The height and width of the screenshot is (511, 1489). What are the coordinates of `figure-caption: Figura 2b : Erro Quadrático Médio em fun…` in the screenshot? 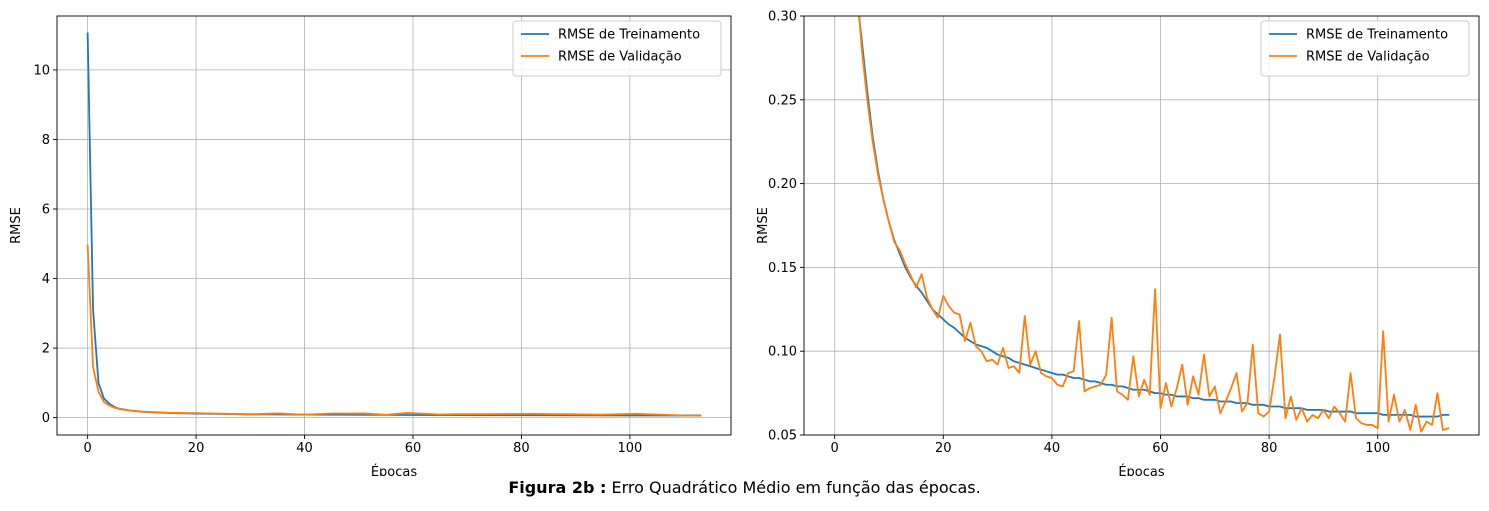 It's located at (744, 487).